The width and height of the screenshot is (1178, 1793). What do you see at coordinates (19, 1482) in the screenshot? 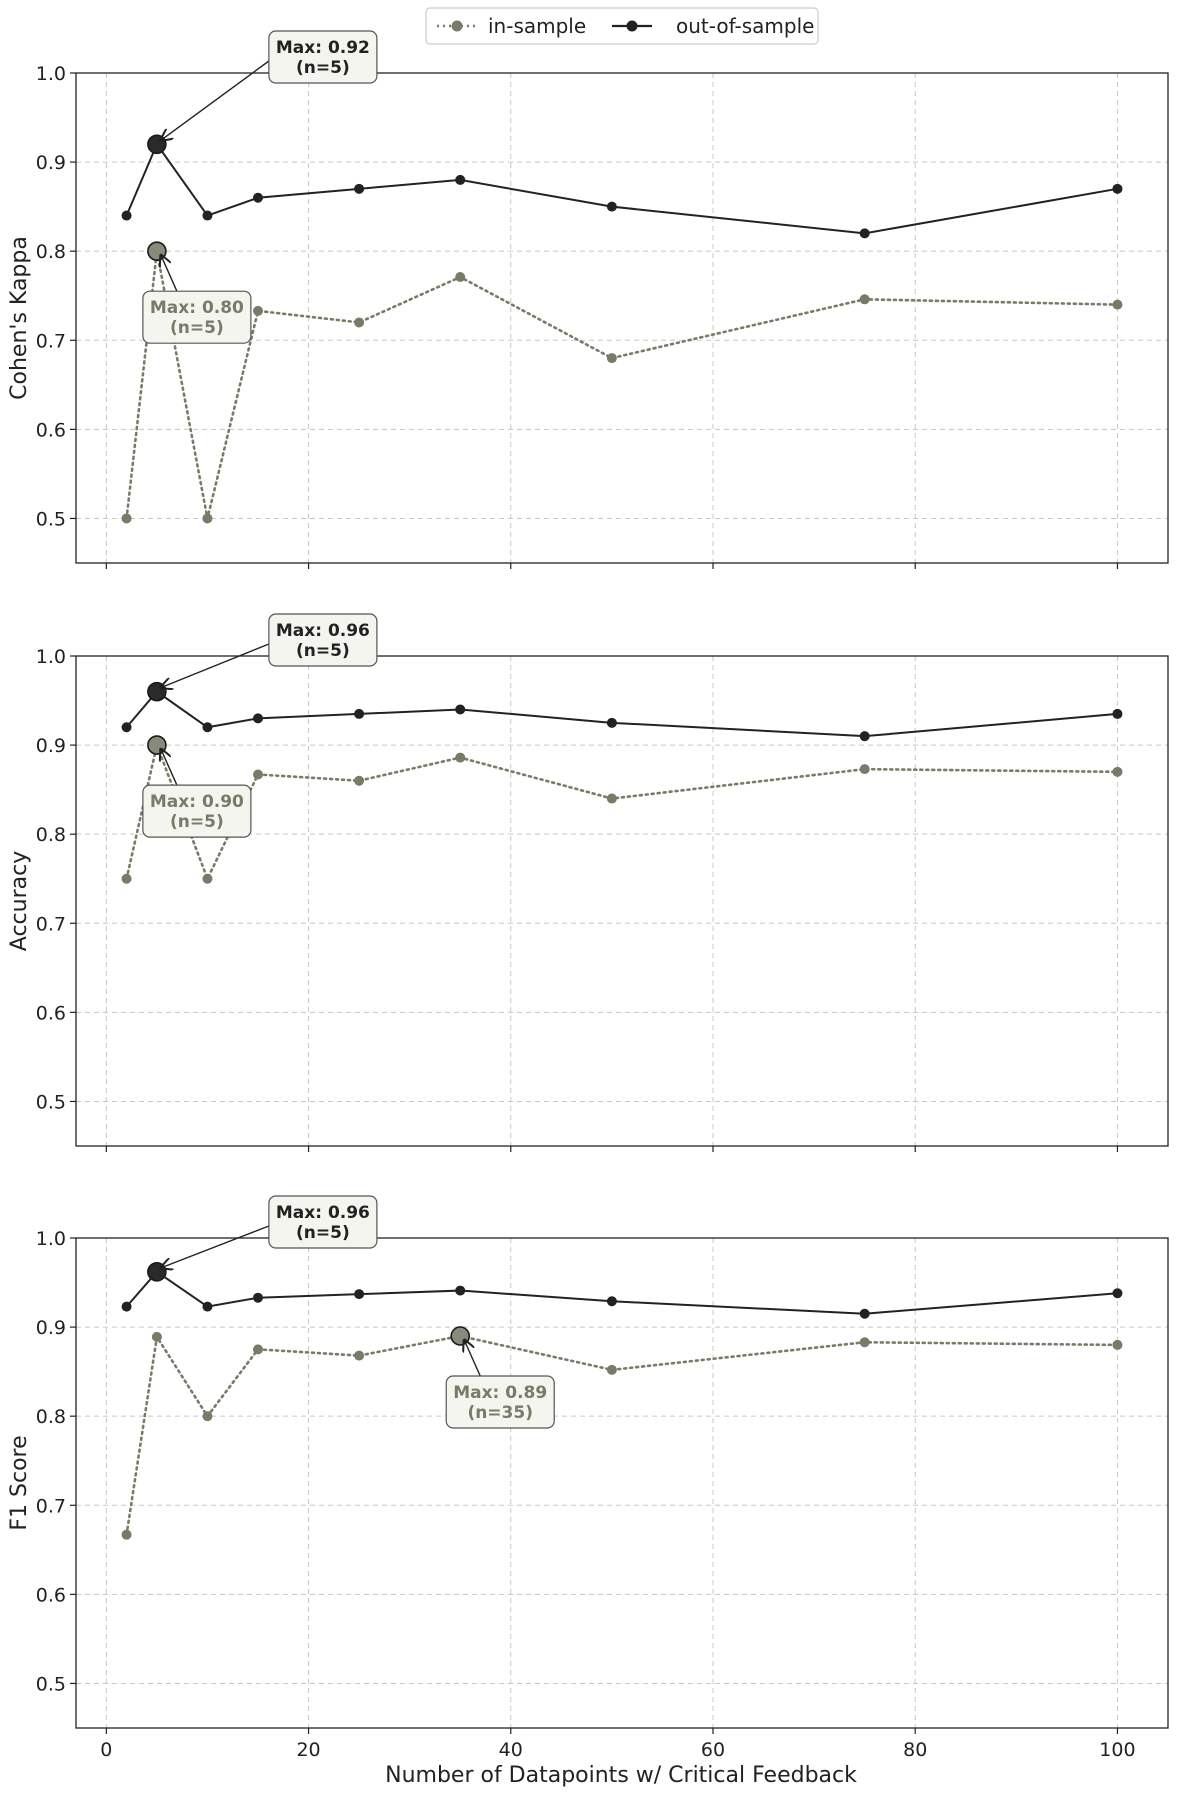
I see `y-axis-label: F1 Score` at bounding box center [19, 1482].